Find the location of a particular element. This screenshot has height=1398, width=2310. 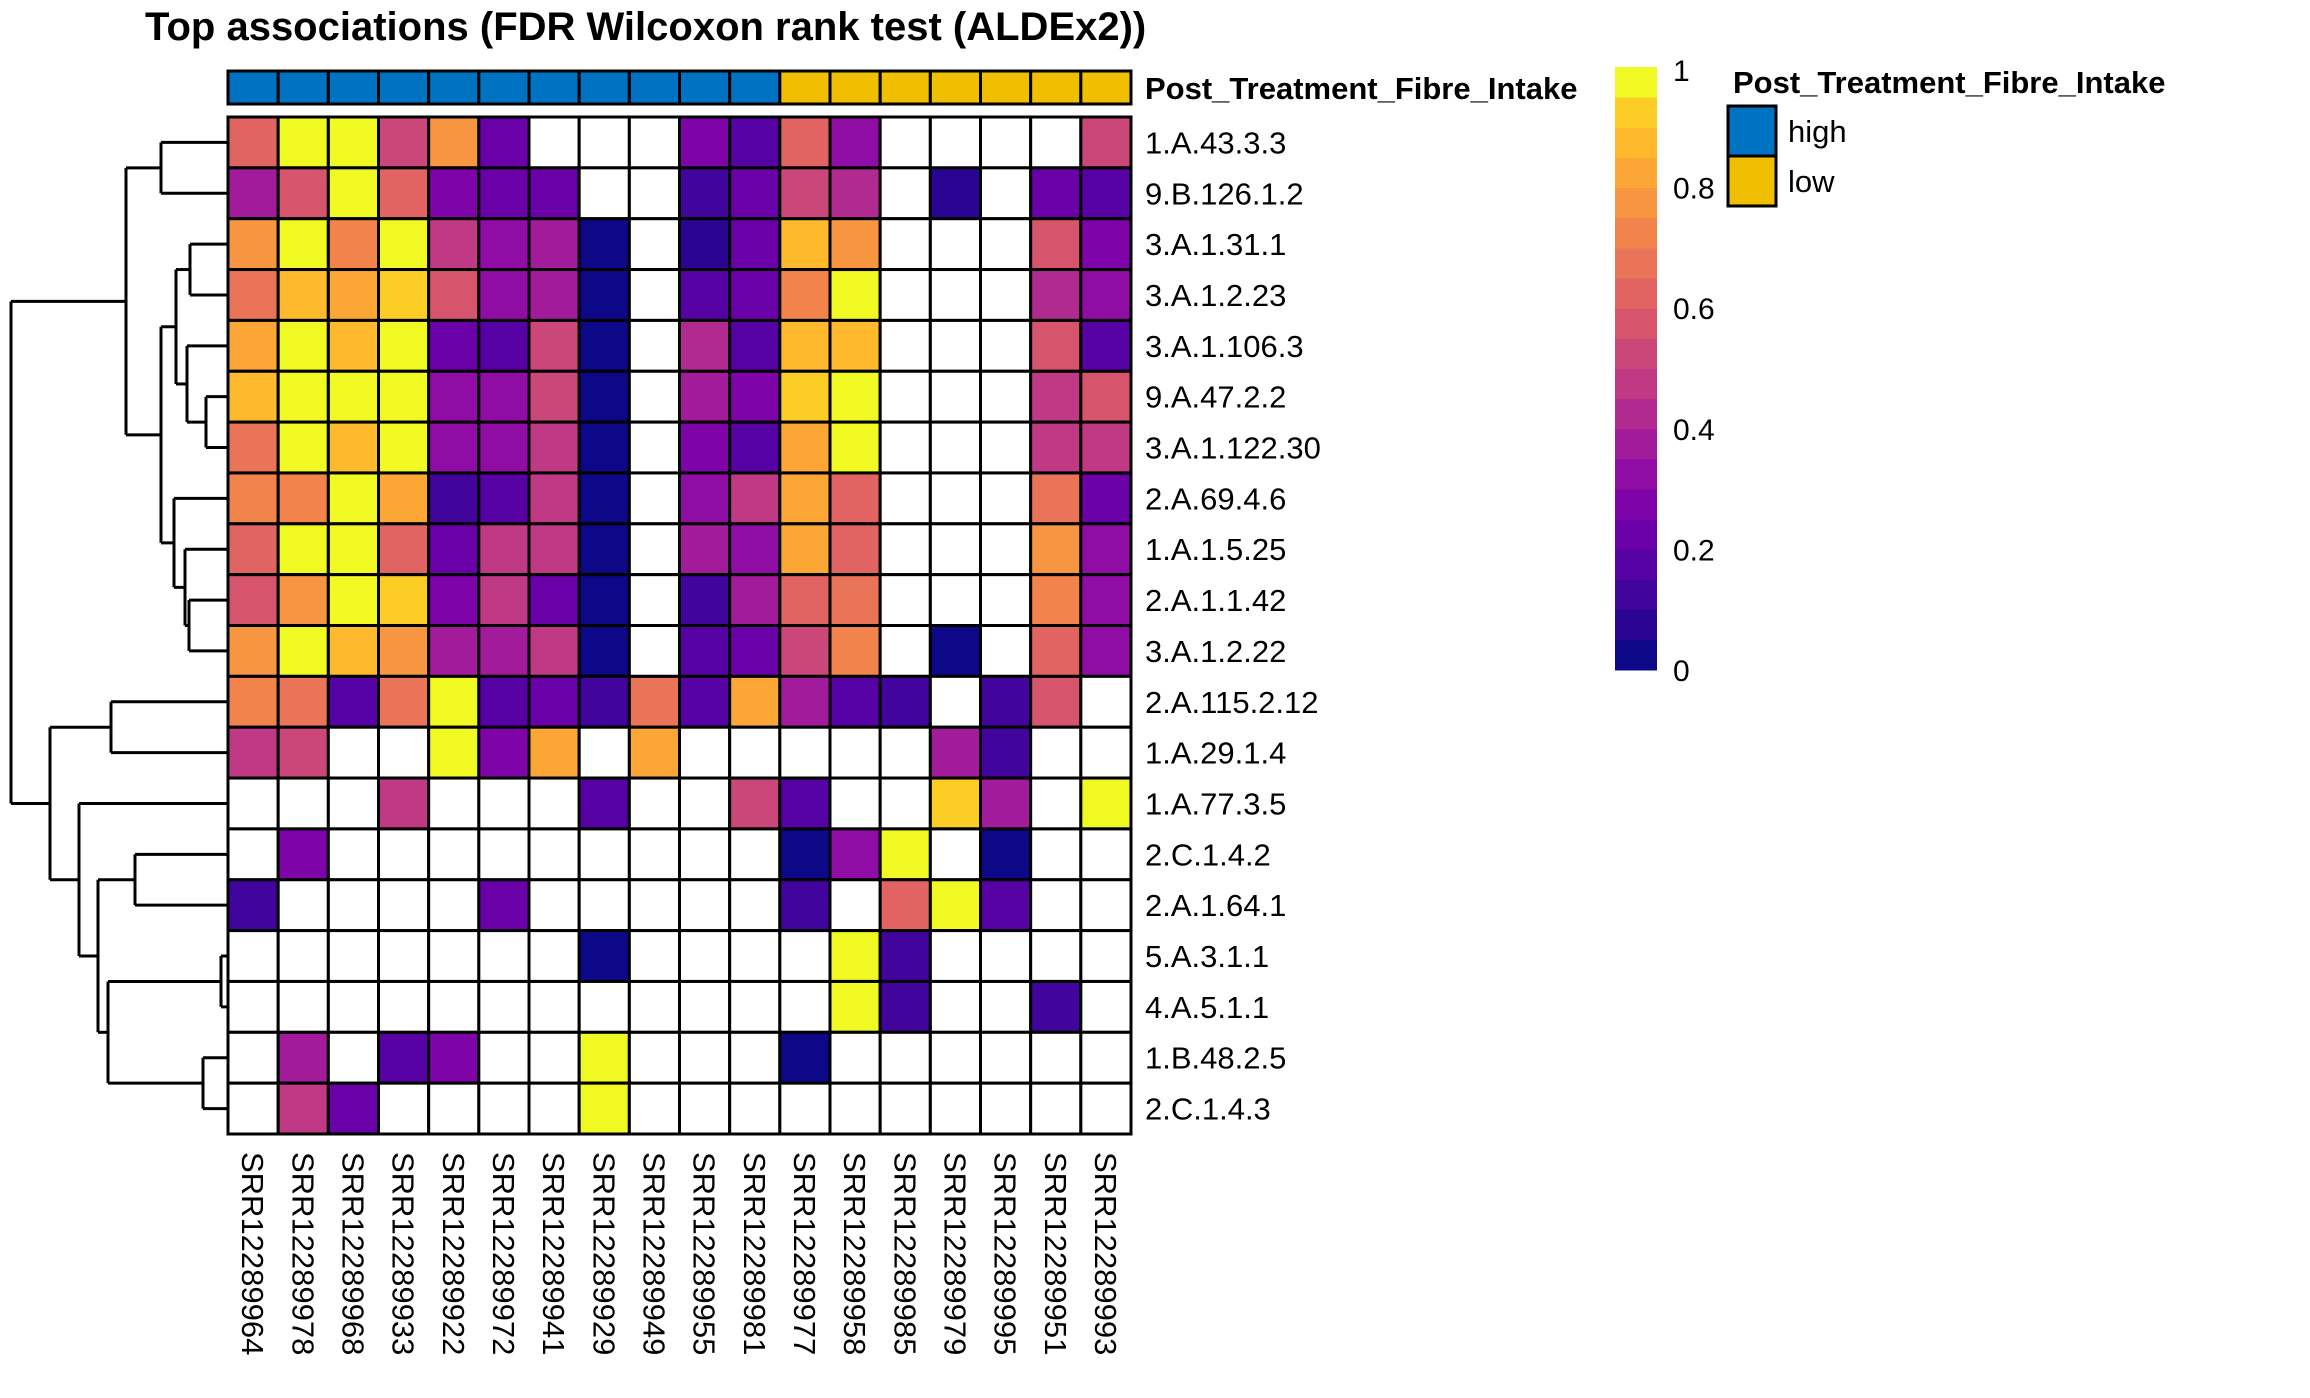

row-label: 5.A.3.1.1 is located at coordinates (1207, 956).